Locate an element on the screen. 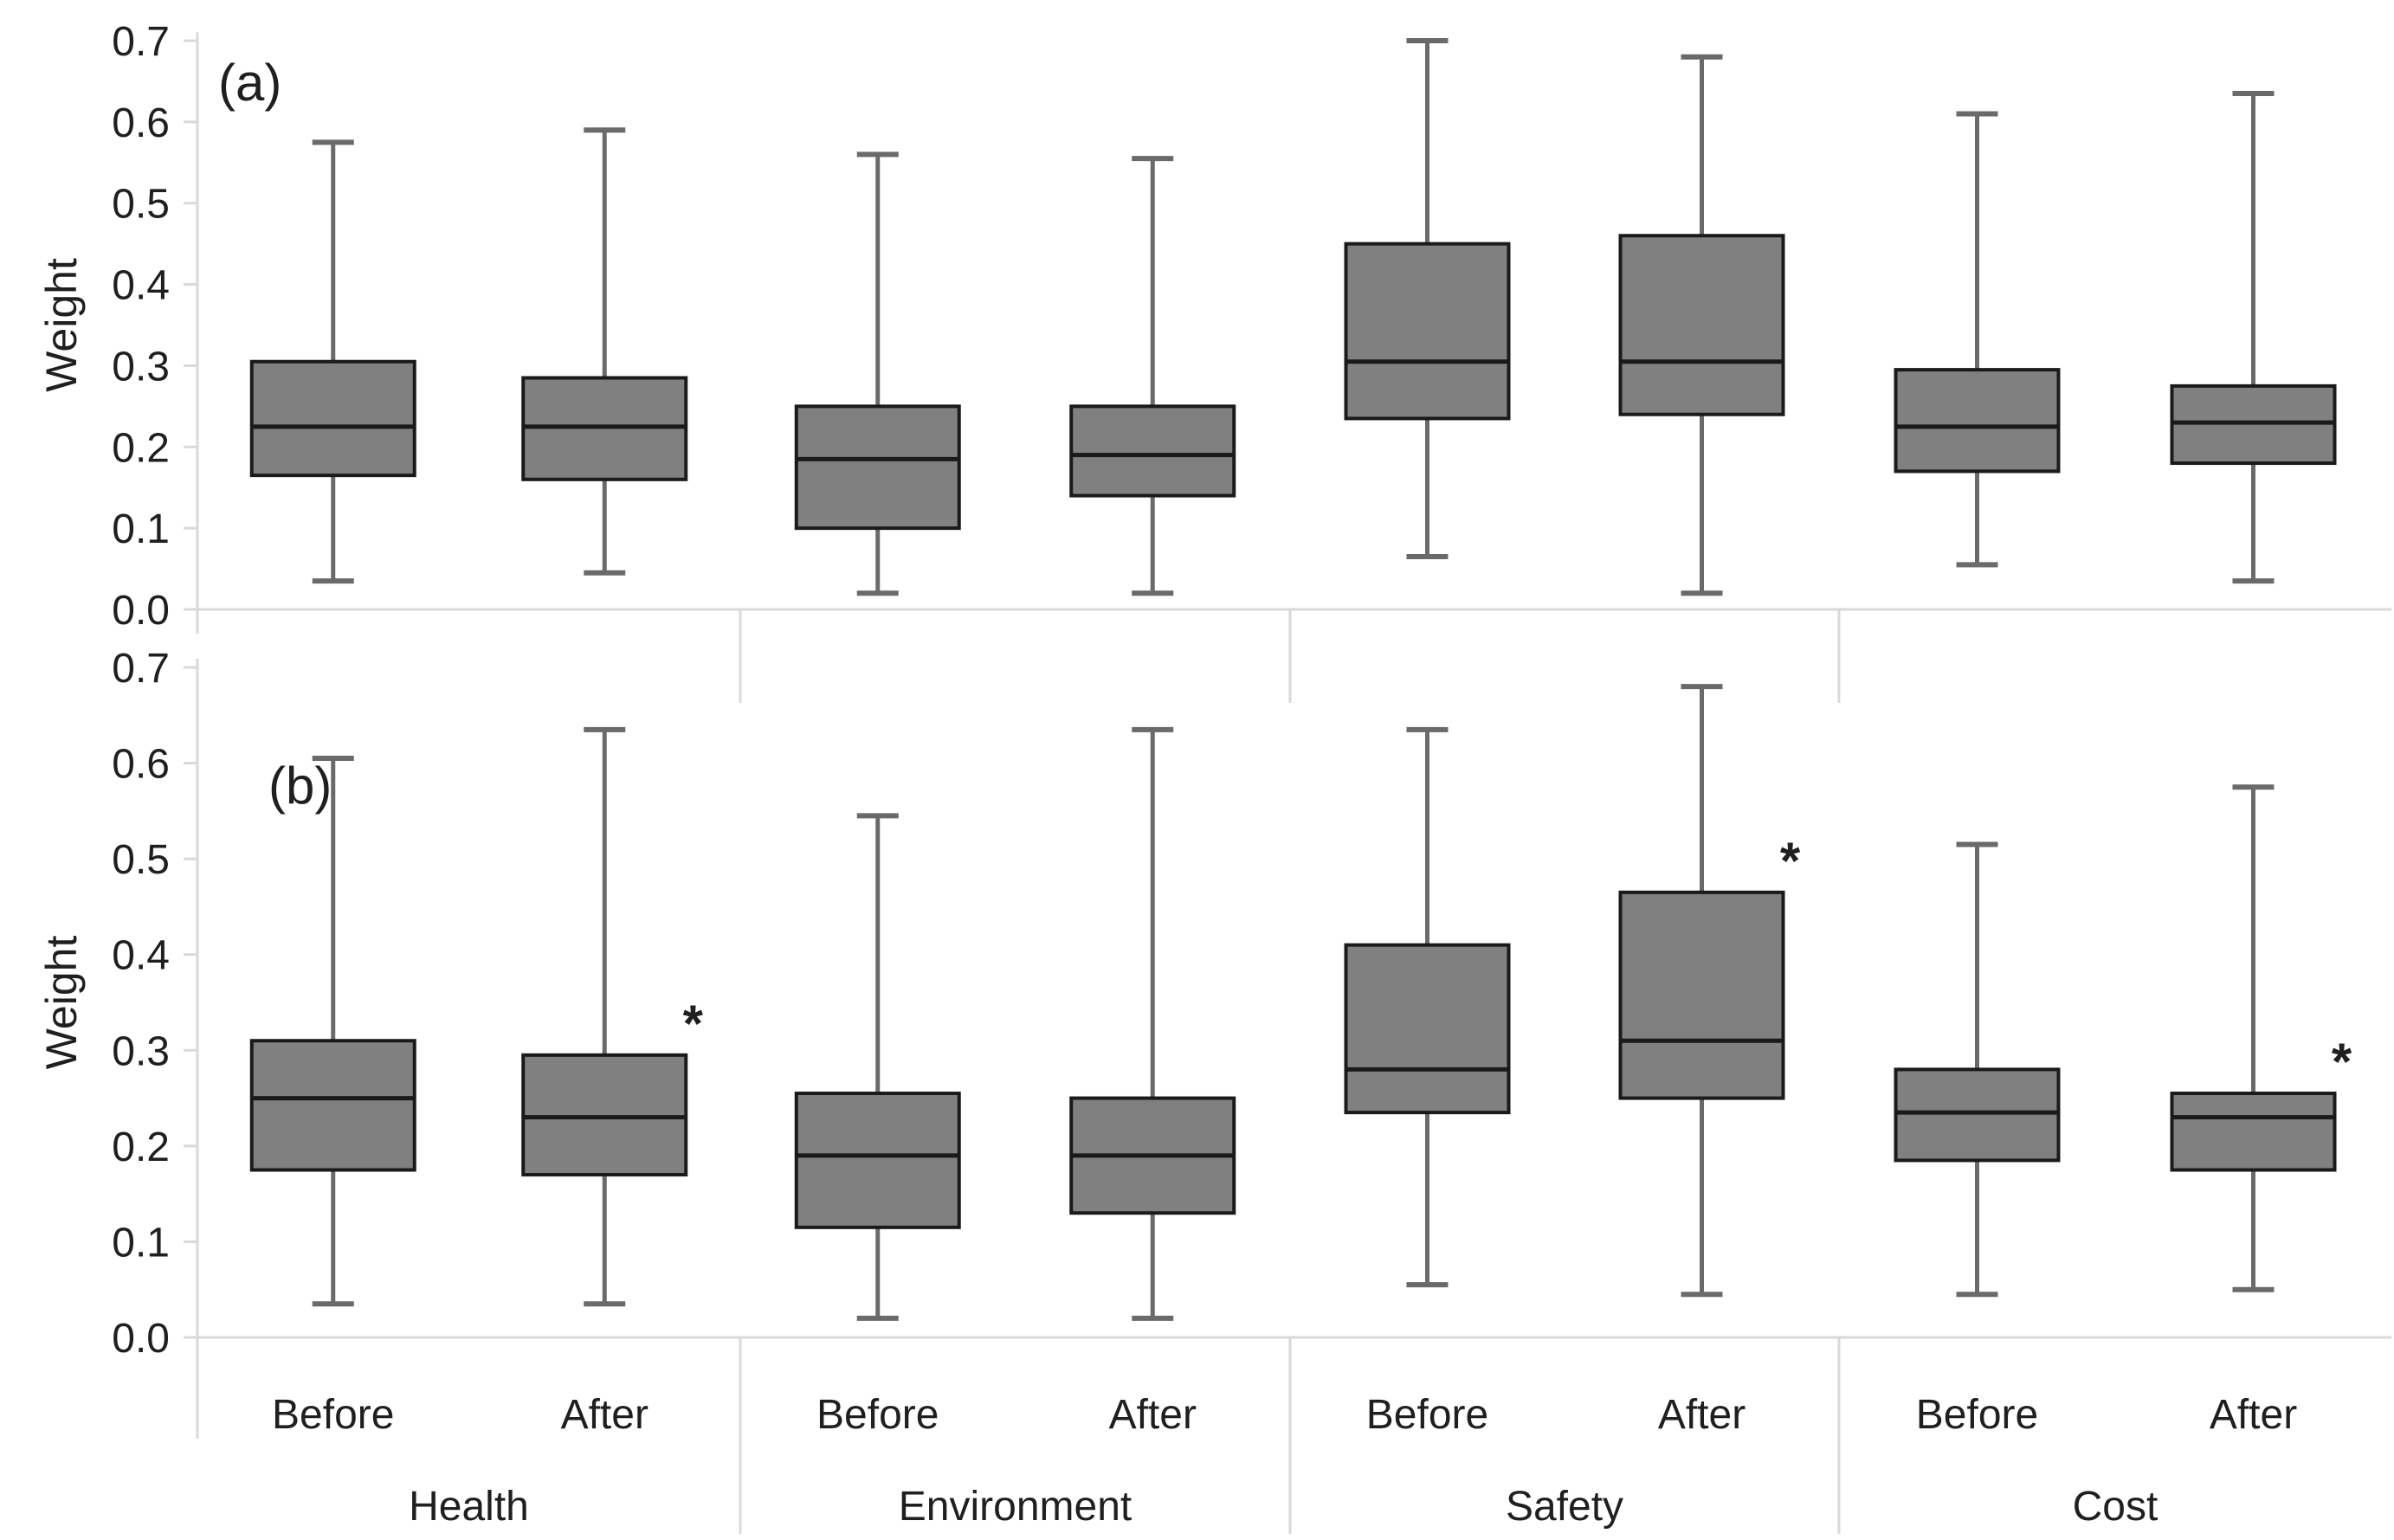 The width and height of the screenshot is (2394, 1540). box-b-health-before is located at coordinates (332, 1031).